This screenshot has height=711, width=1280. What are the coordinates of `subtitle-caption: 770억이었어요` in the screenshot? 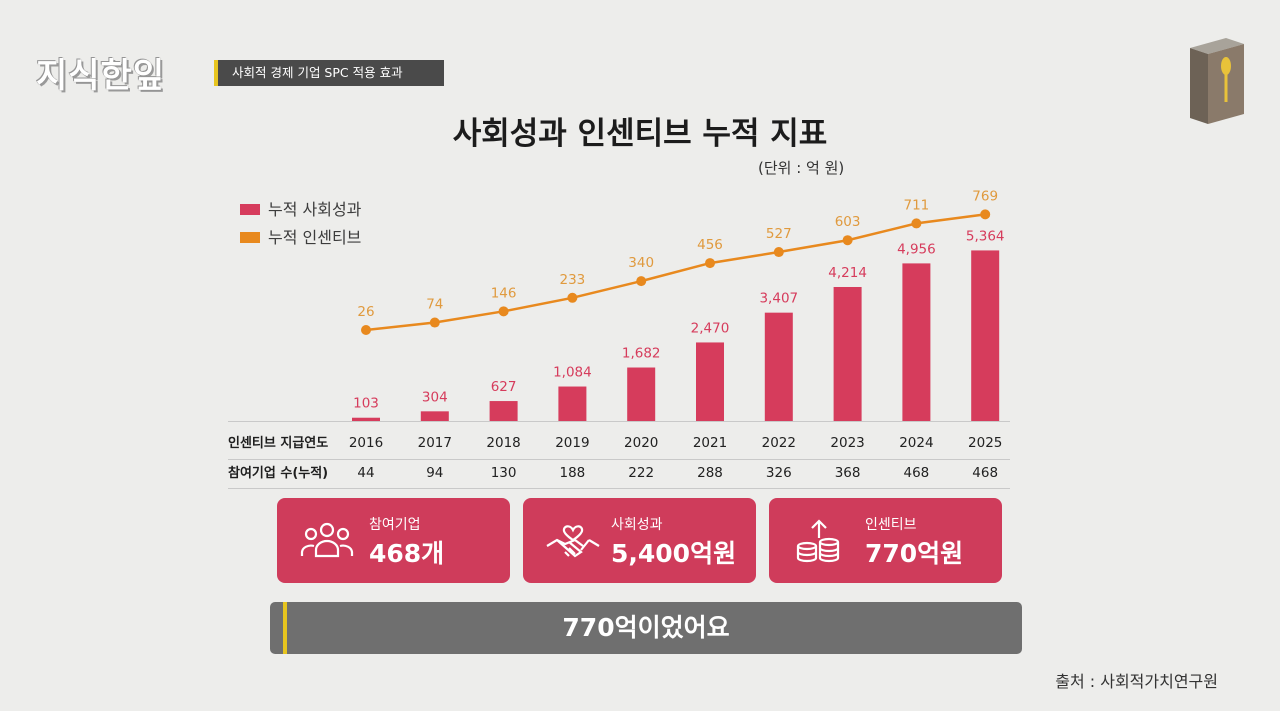 It's located at (646, 628).